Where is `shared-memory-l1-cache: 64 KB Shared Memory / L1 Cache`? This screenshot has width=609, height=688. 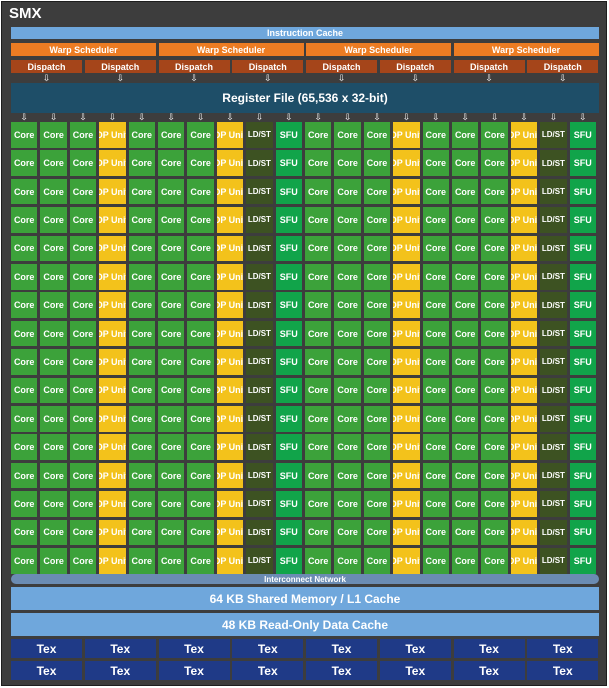
shared-memory-l1-cache: 64 KB Shared Memory / L1 Cache is located at coordinates (305, 598).